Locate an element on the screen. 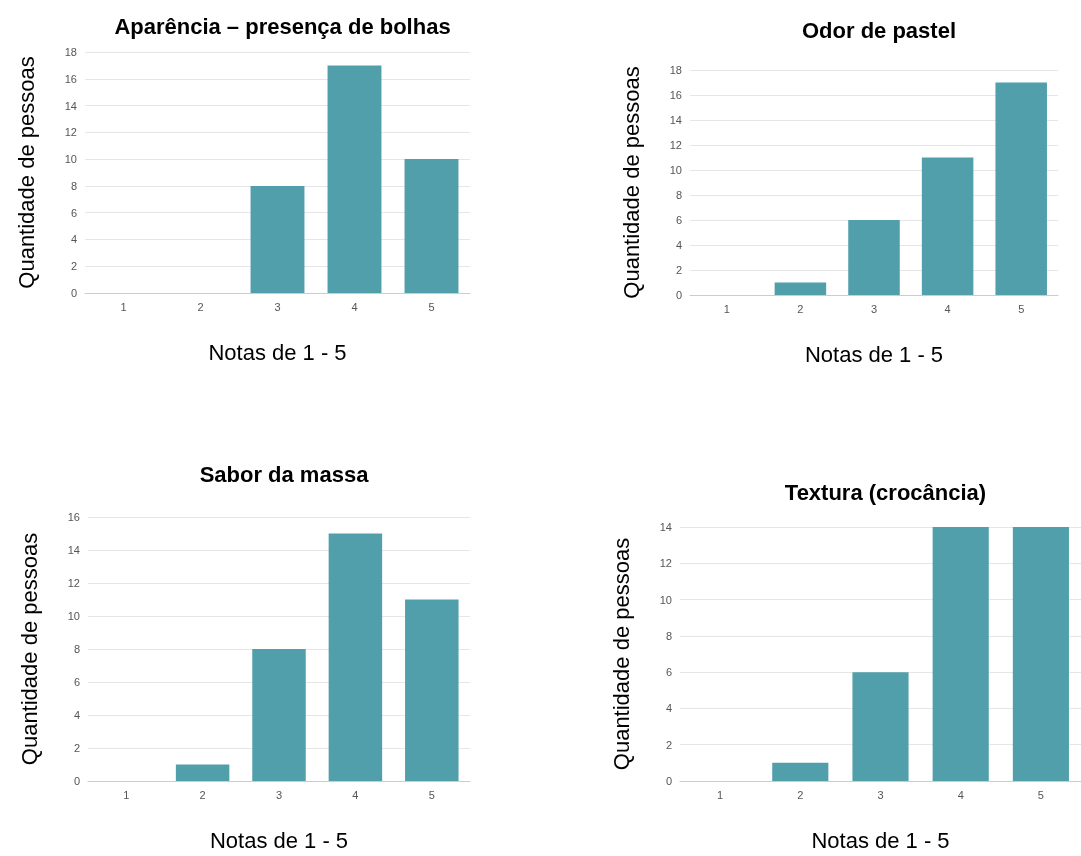 Image resolution: width=1081 pixels, height=856 pixels. chart-title: Odor de pastel is located at coordinates (879, 30).